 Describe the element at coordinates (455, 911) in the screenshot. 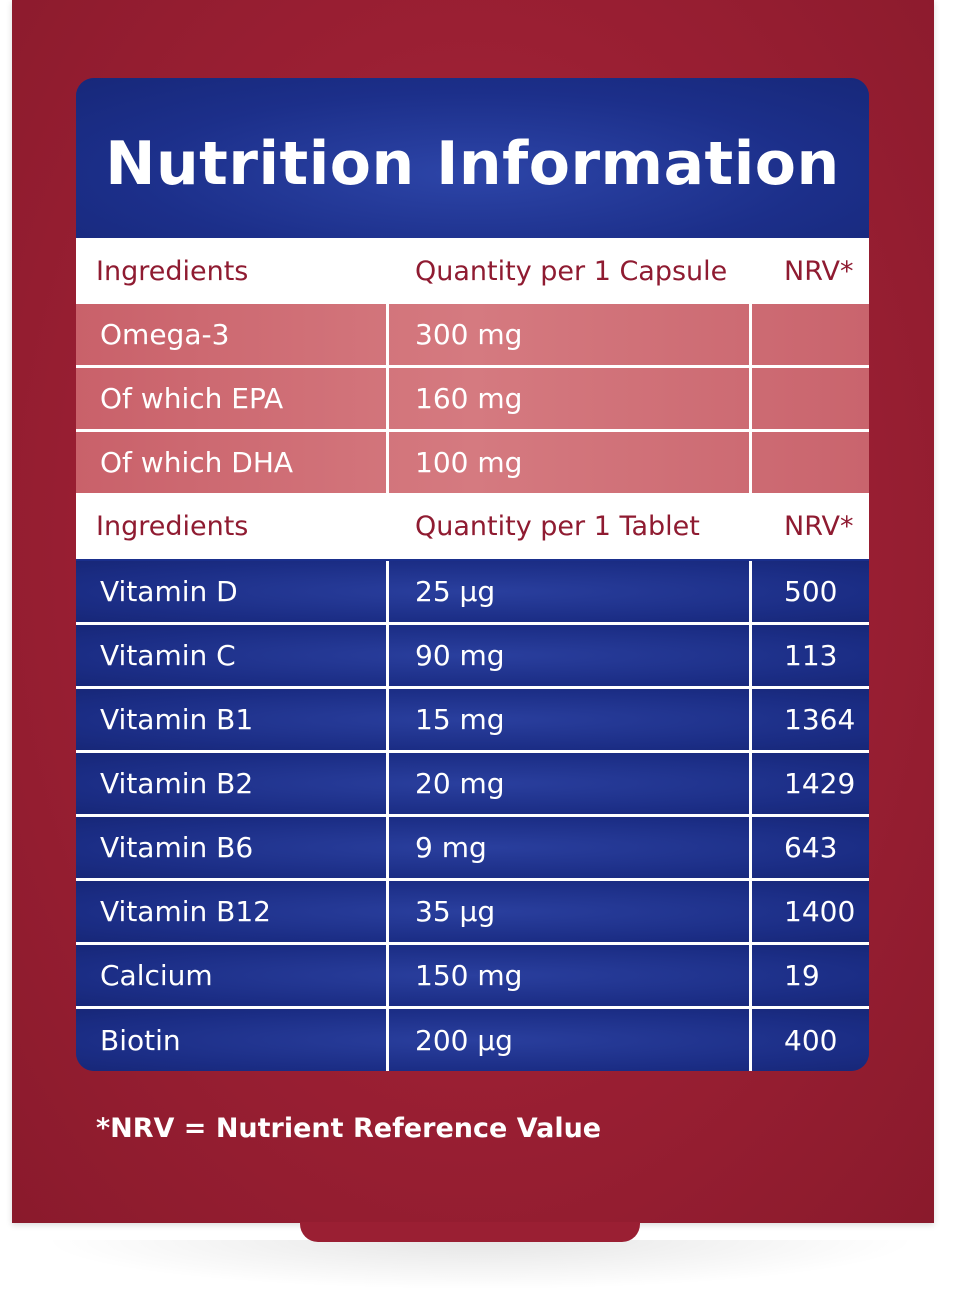

I see `ingredient-quantity: 35 µg` at that location.